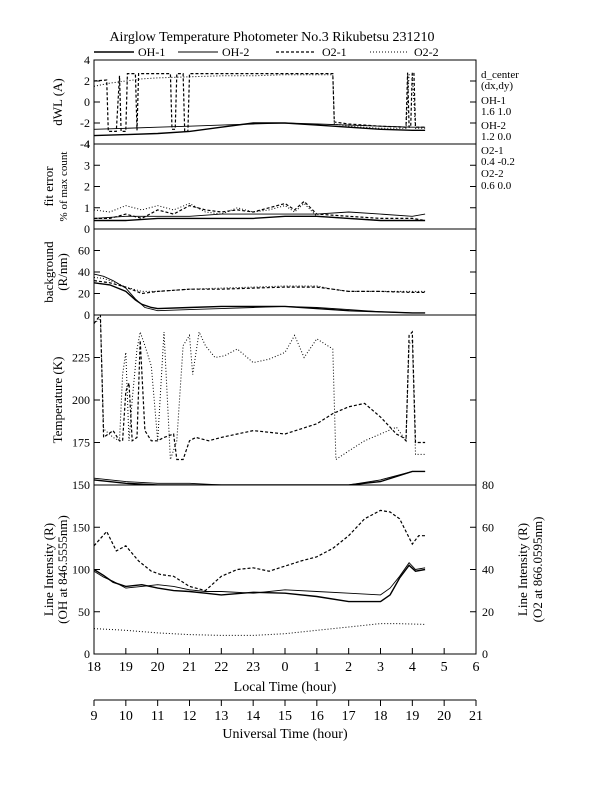  I want to click on ytick-label-fit-3: 3, so click(87, 165).